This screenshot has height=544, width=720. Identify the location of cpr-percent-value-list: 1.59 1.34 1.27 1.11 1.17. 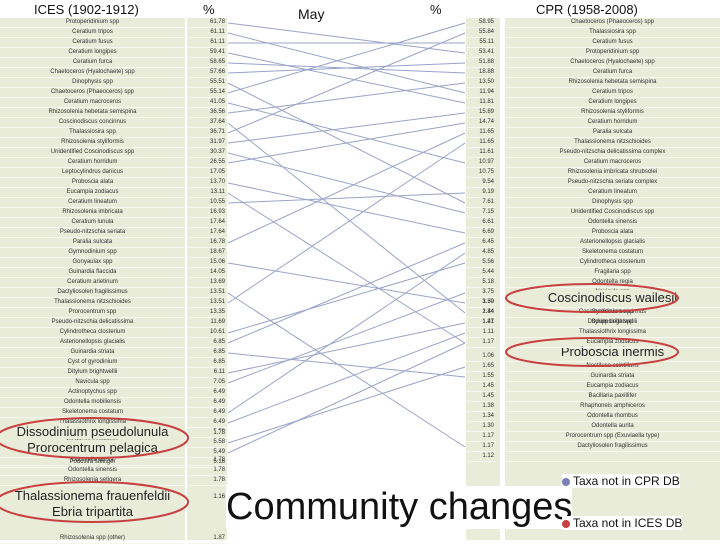
(481, 323).